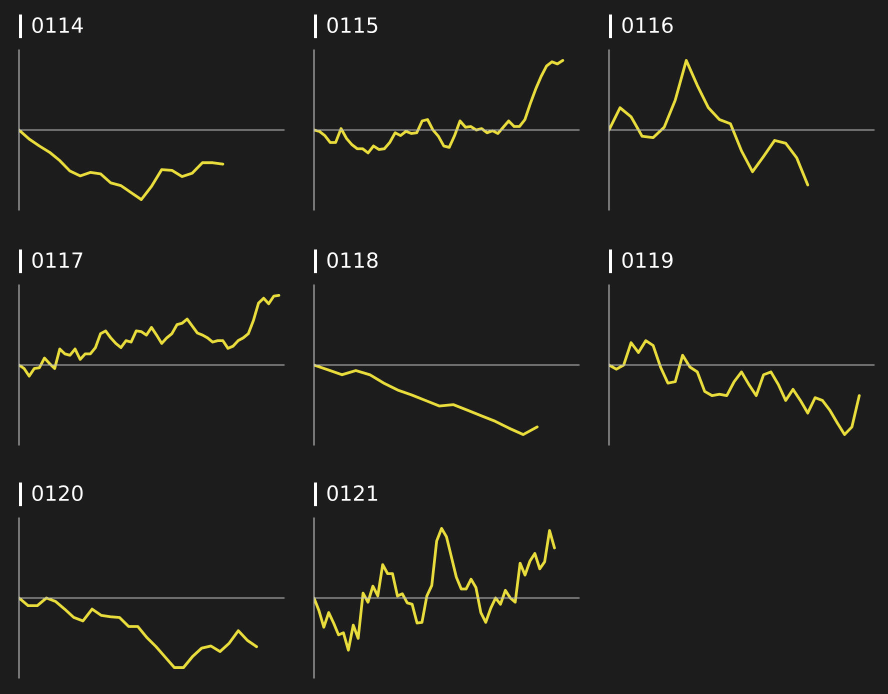 The width and height of the screenshot is (888, 694). I want to click on chart-title: 0115, so click(352, 25).